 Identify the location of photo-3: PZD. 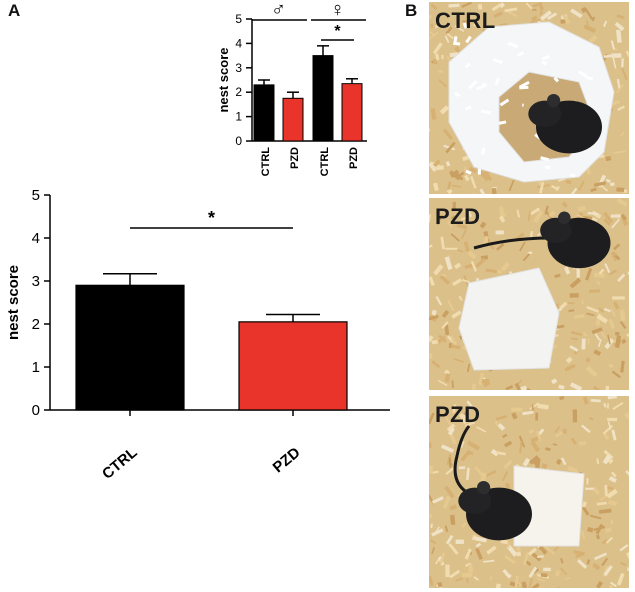
(529, 492).